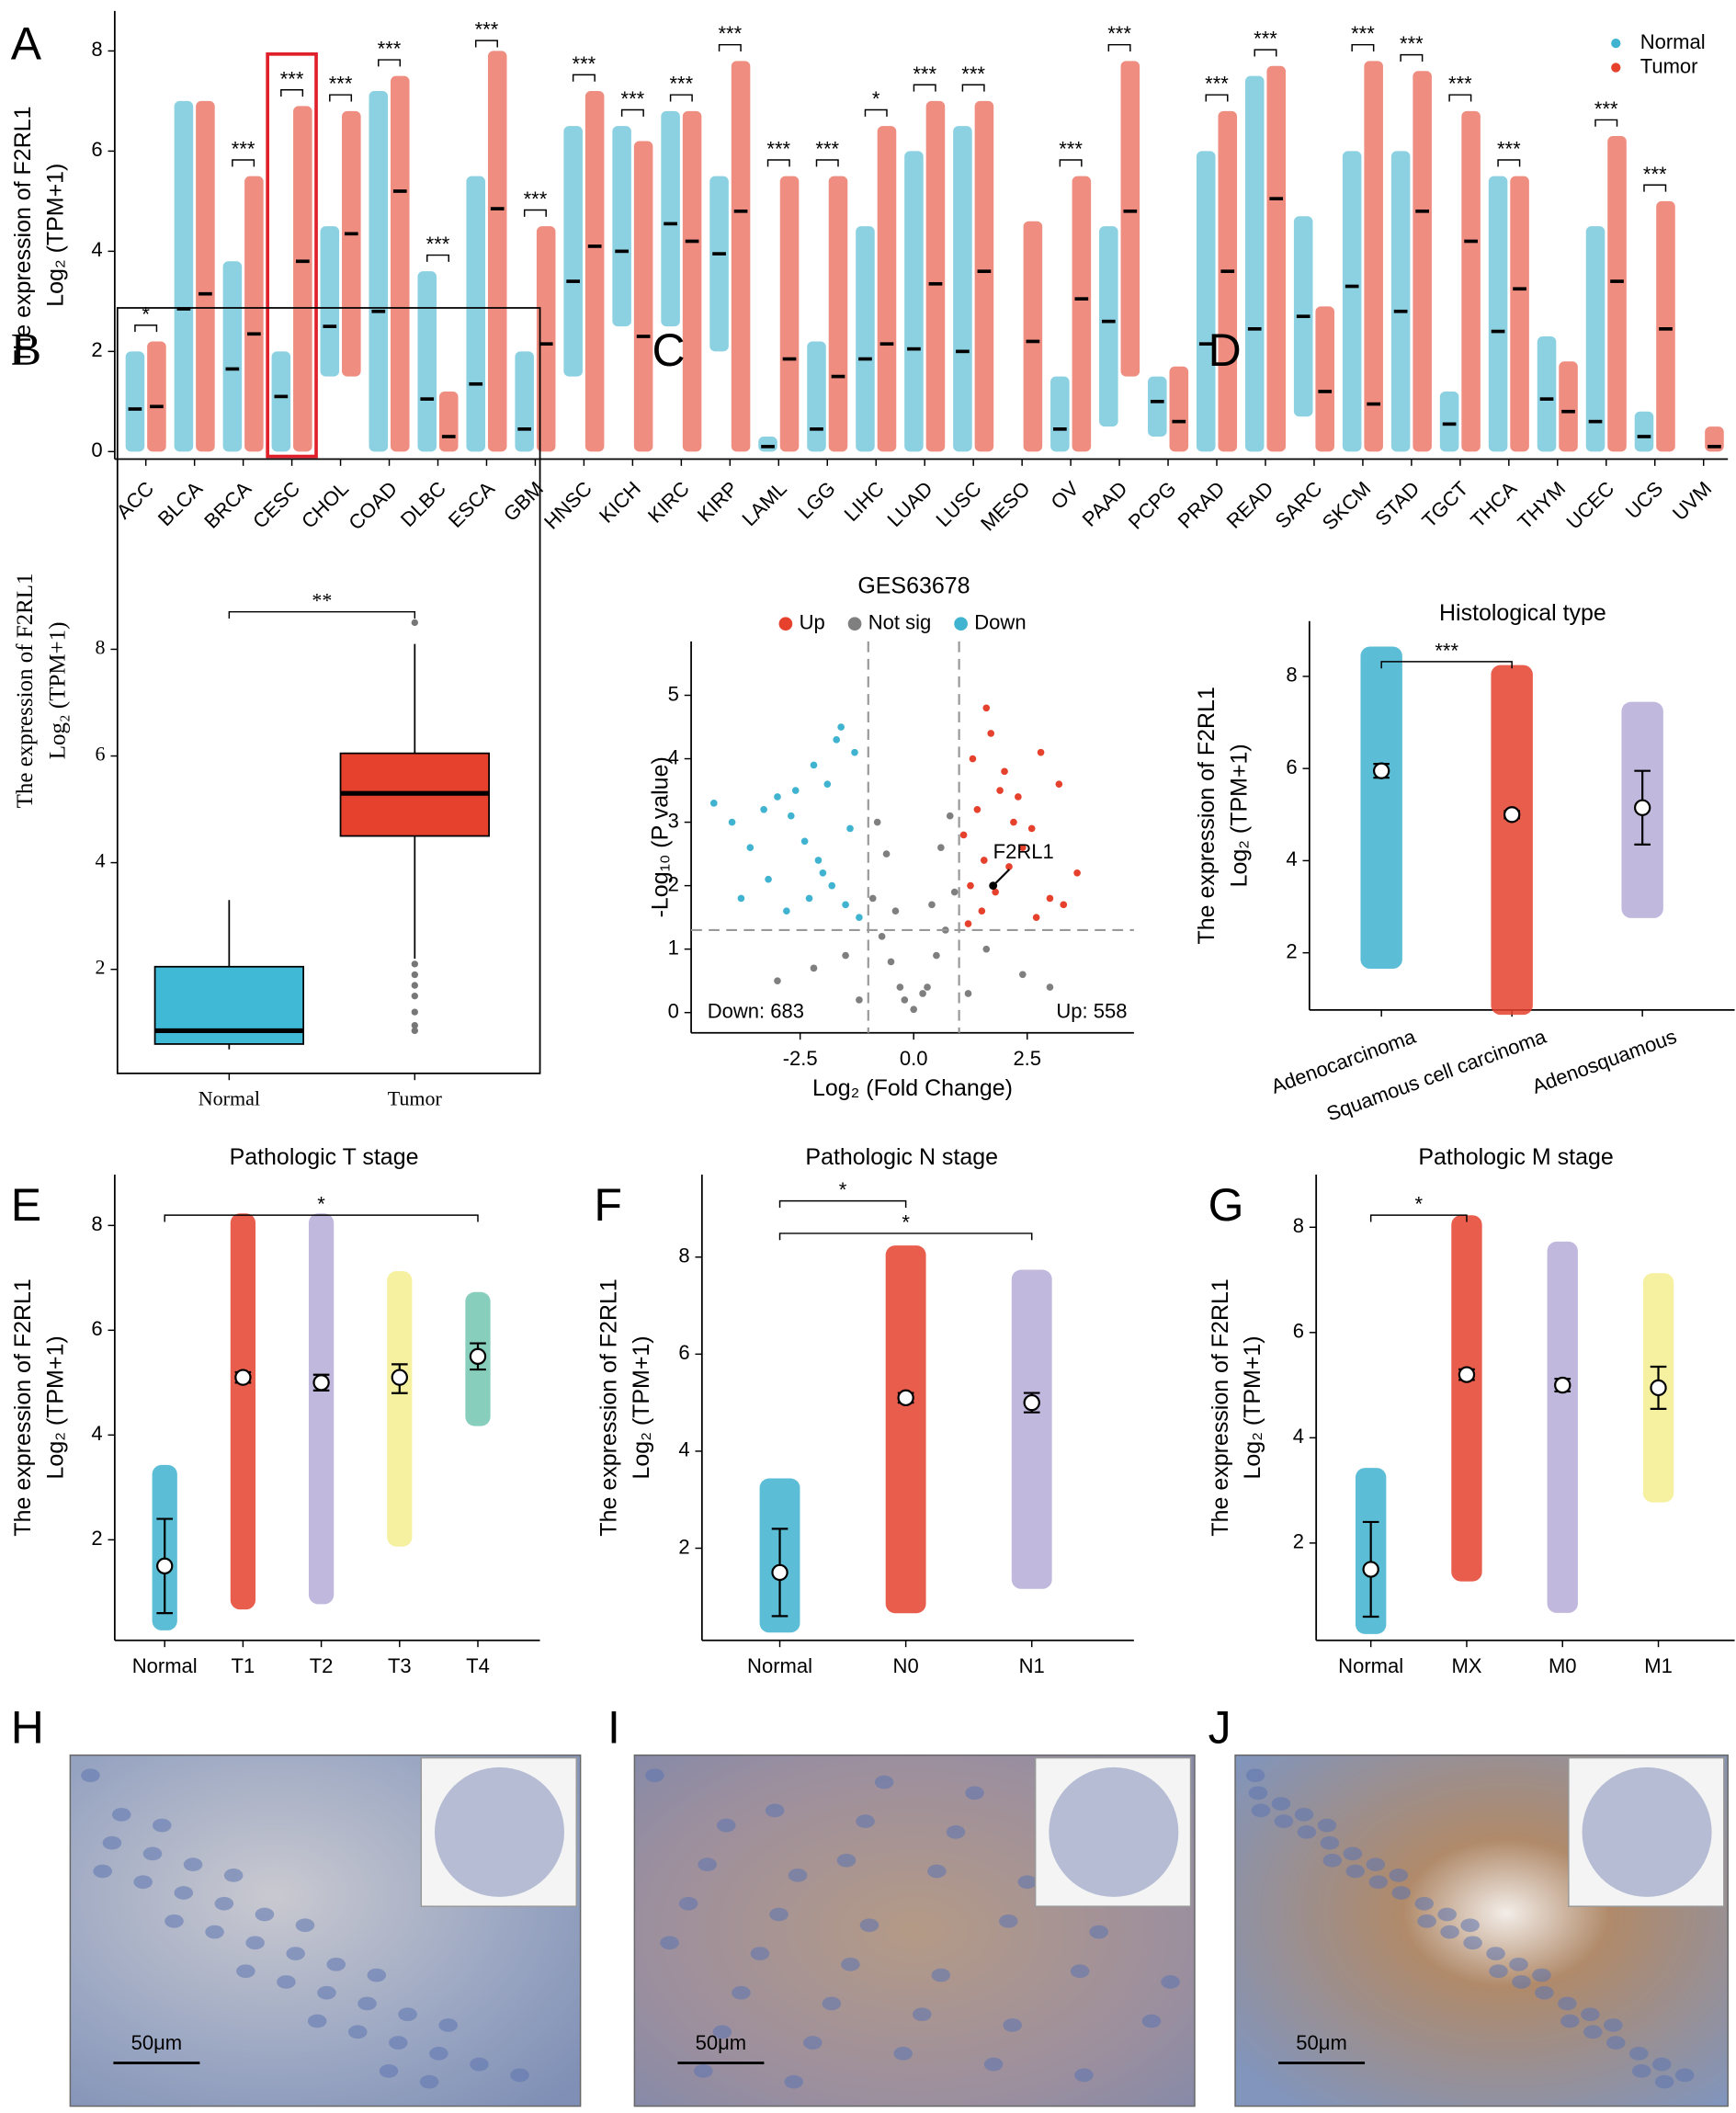  I want to click on x-tick-label: T3, so click(400, 1666).